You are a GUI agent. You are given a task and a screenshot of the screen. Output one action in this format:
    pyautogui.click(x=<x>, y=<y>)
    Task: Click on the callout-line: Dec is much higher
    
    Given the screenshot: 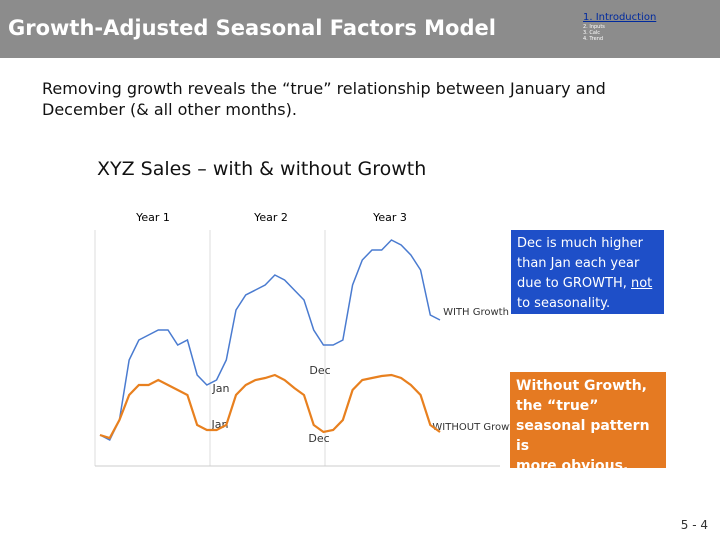 What is the action you would take?
    pyautogui.click(x=580, y=243)
    